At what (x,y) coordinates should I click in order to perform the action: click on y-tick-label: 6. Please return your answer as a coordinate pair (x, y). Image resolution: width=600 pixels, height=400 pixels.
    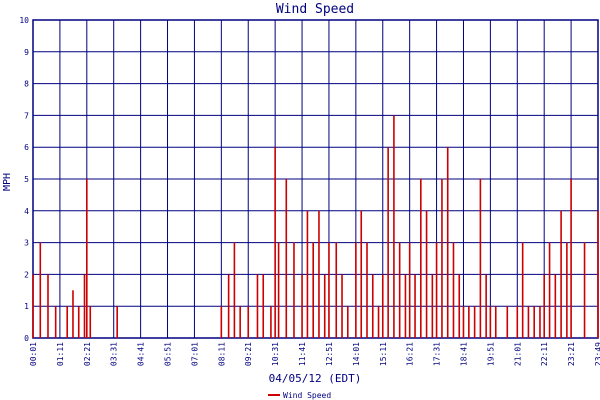
    Looking at the image, I should click on (26, 147).